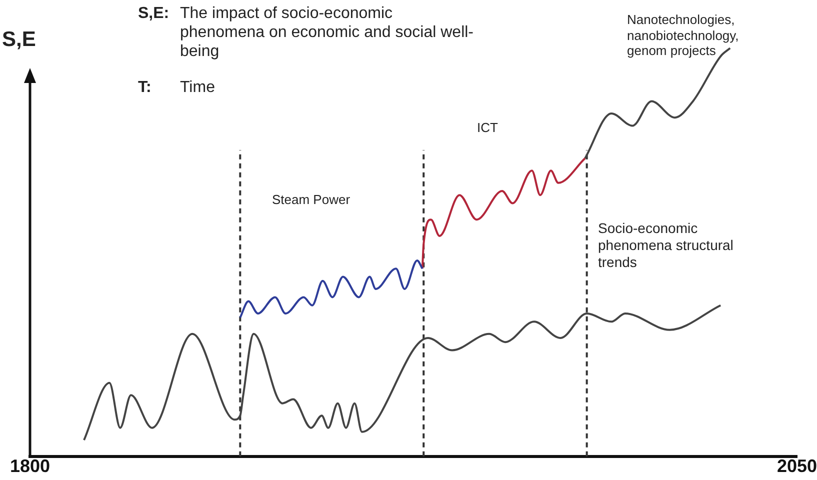 The image size is (817, 480). I want to click on x-tick-label: 1800, so click(30, 466).